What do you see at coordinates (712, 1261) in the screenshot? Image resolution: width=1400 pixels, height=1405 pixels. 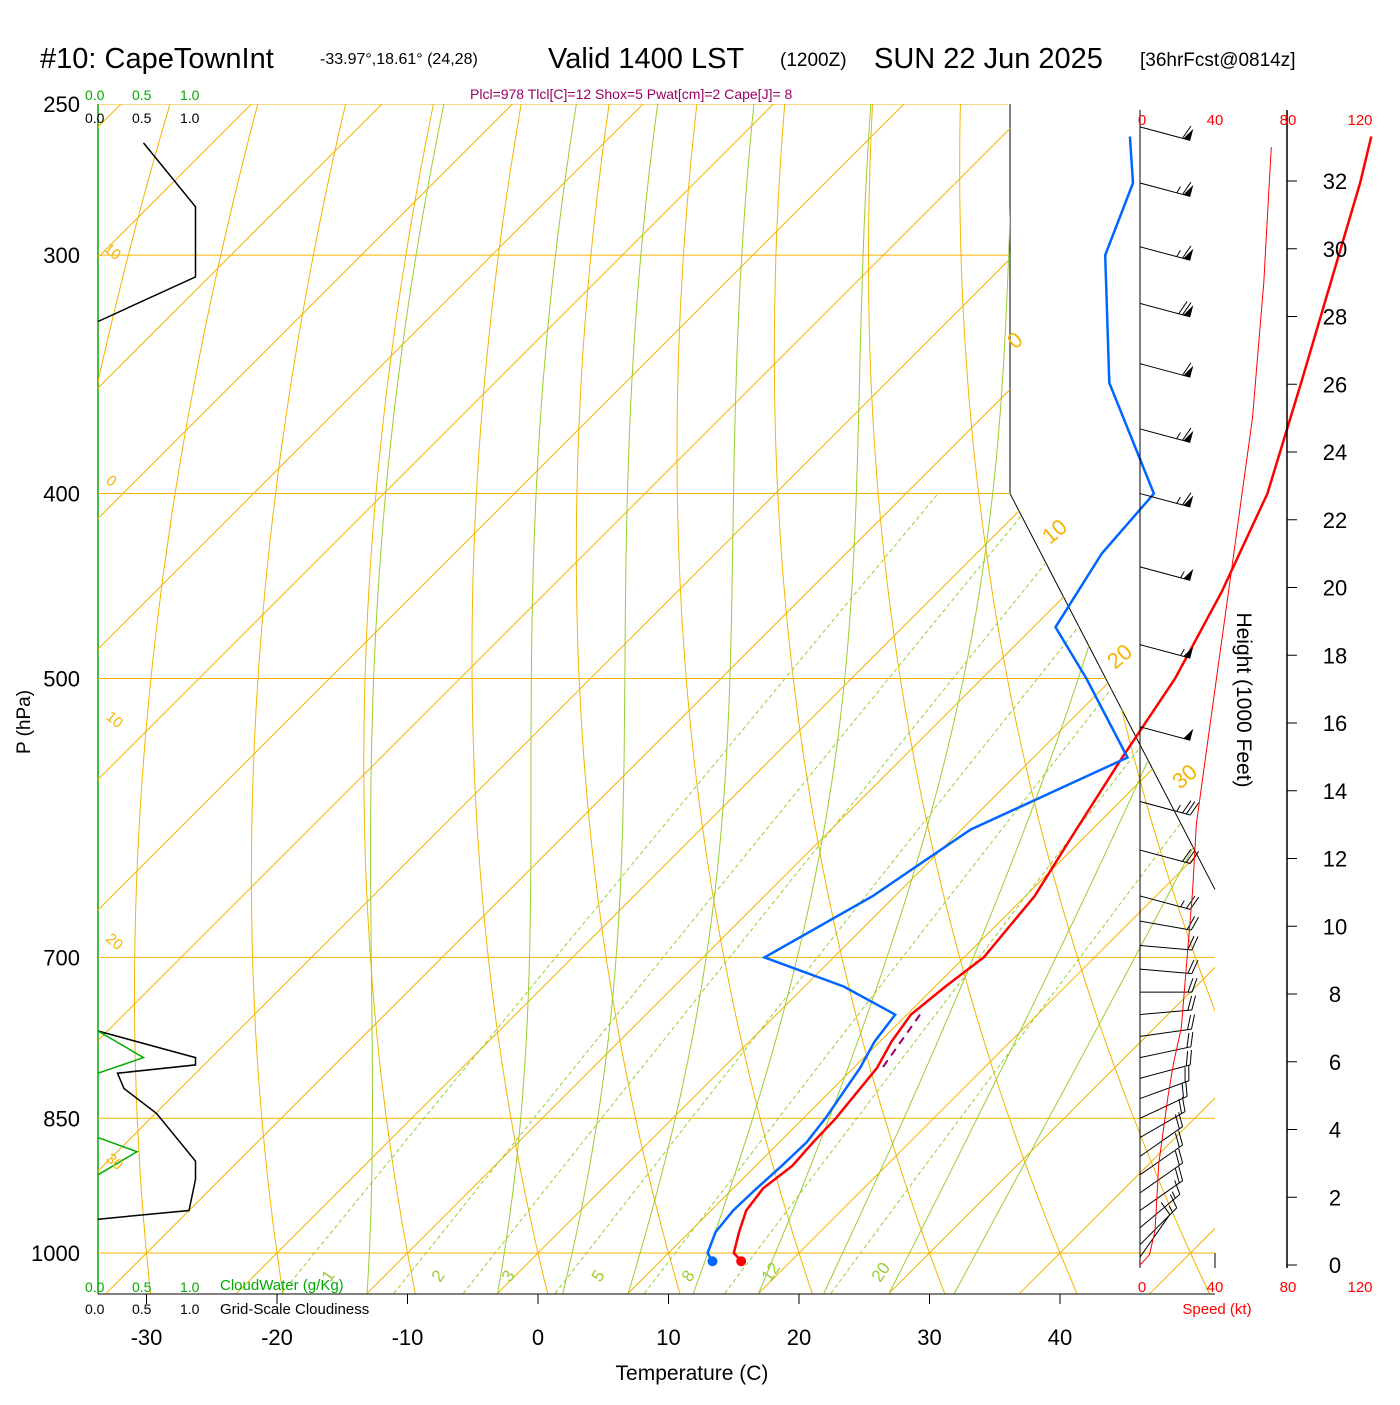 I see `surface-dewpoint-dot` at bounding box center [712, 1261].